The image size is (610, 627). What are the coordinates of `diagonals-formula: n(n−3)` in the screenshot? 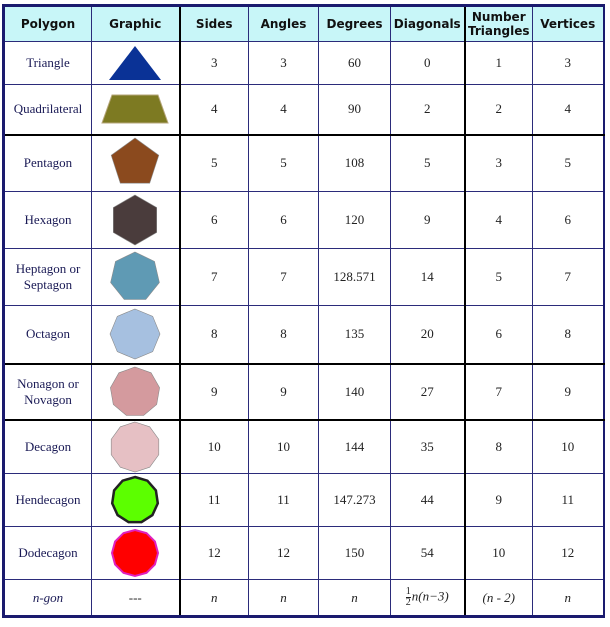 It's located at (430, 596).